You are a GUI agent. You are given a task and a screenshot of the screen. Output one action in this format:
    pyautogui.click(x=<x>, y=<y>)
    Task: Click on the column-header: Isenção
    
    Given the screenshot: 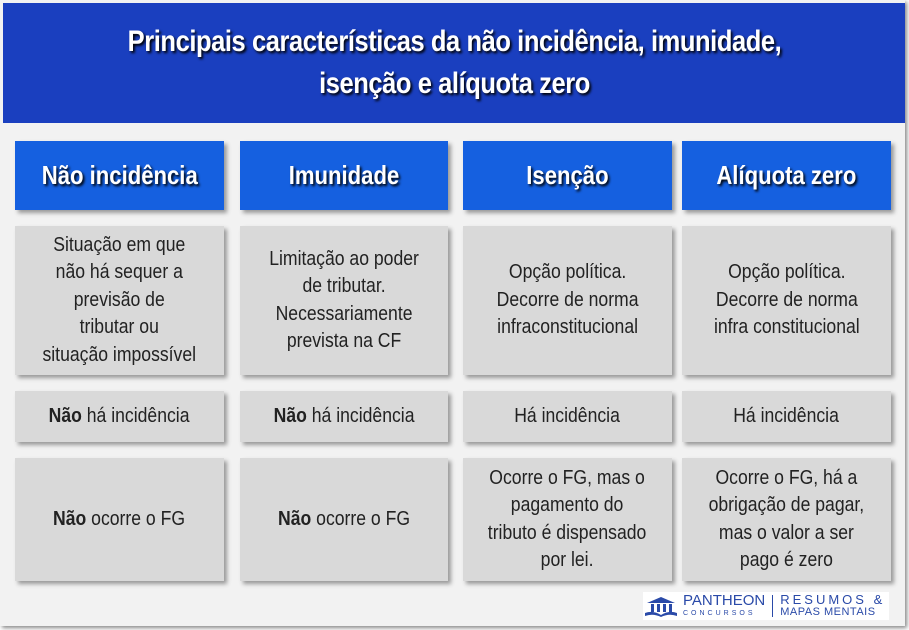 What is the action you would take?
    pyautogui.click(x=567, y=175)
    